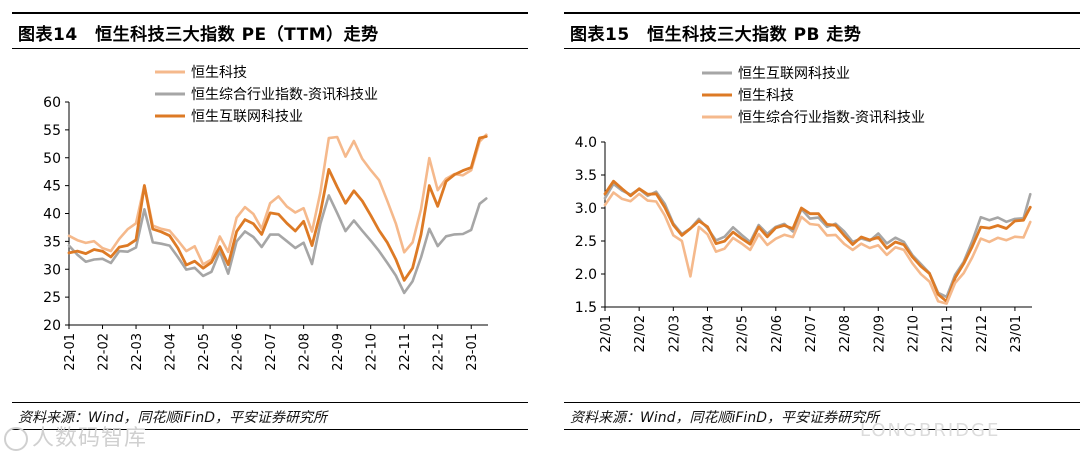 The height and width of the screenshot is (452, 1080). I want to click on x-tick-label: 22/02, so click(640, 333).